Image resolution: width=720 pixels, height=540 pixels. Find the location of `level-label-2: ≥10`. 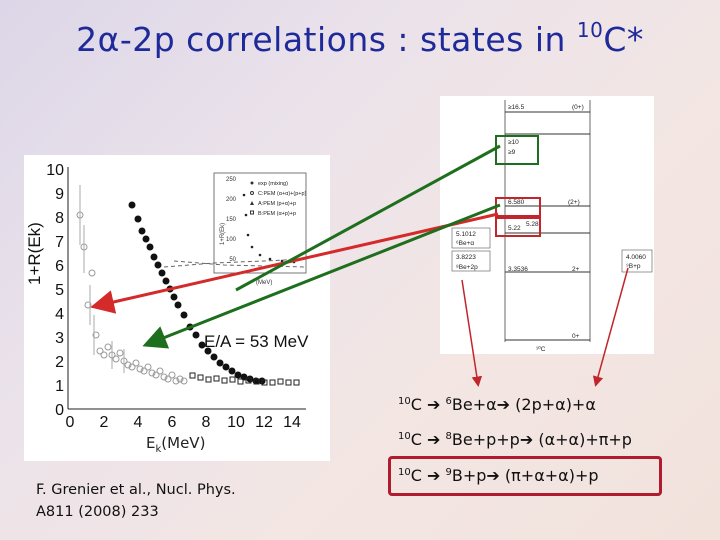

level-label-2: ≥10 is located at coordinates (513, 142).